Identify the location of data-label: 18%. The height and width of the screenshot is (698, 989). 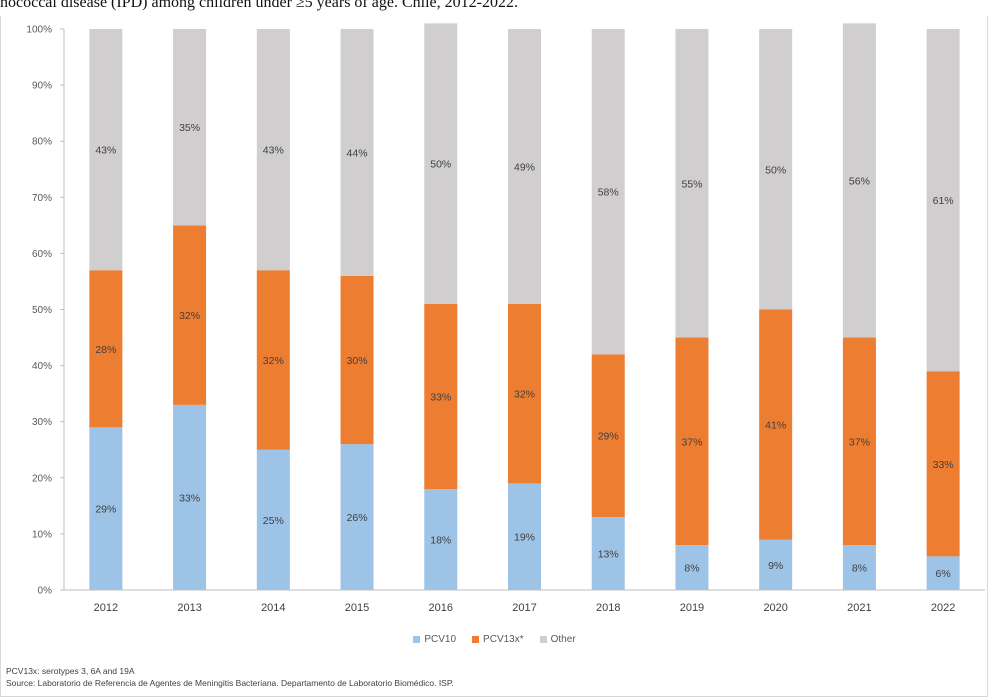
(440, 541).